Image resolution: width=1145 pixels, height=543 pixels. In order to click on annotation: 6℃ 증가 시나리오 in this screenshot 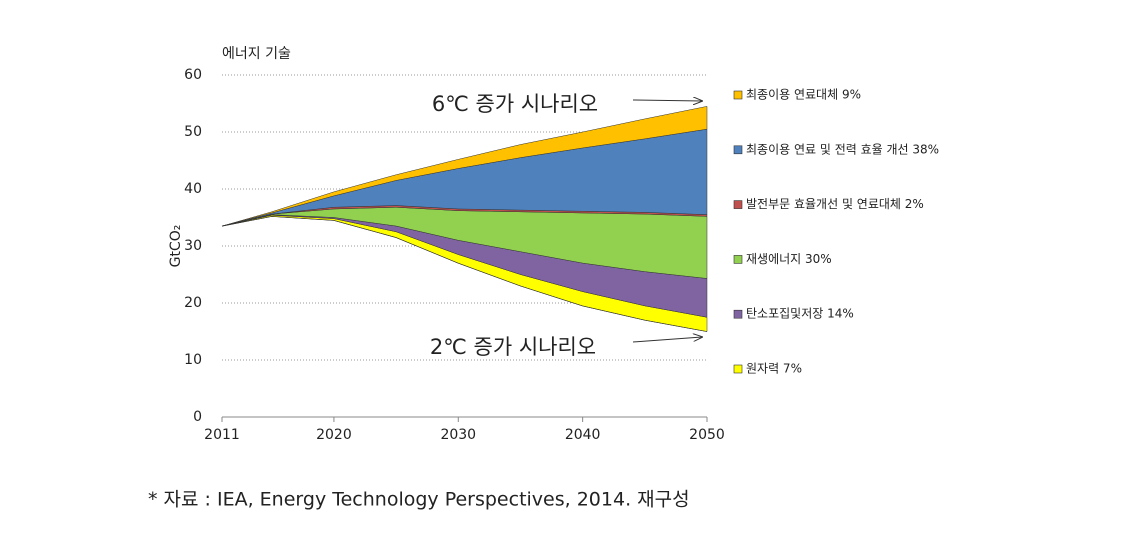, I will do `click(515, 104)`.